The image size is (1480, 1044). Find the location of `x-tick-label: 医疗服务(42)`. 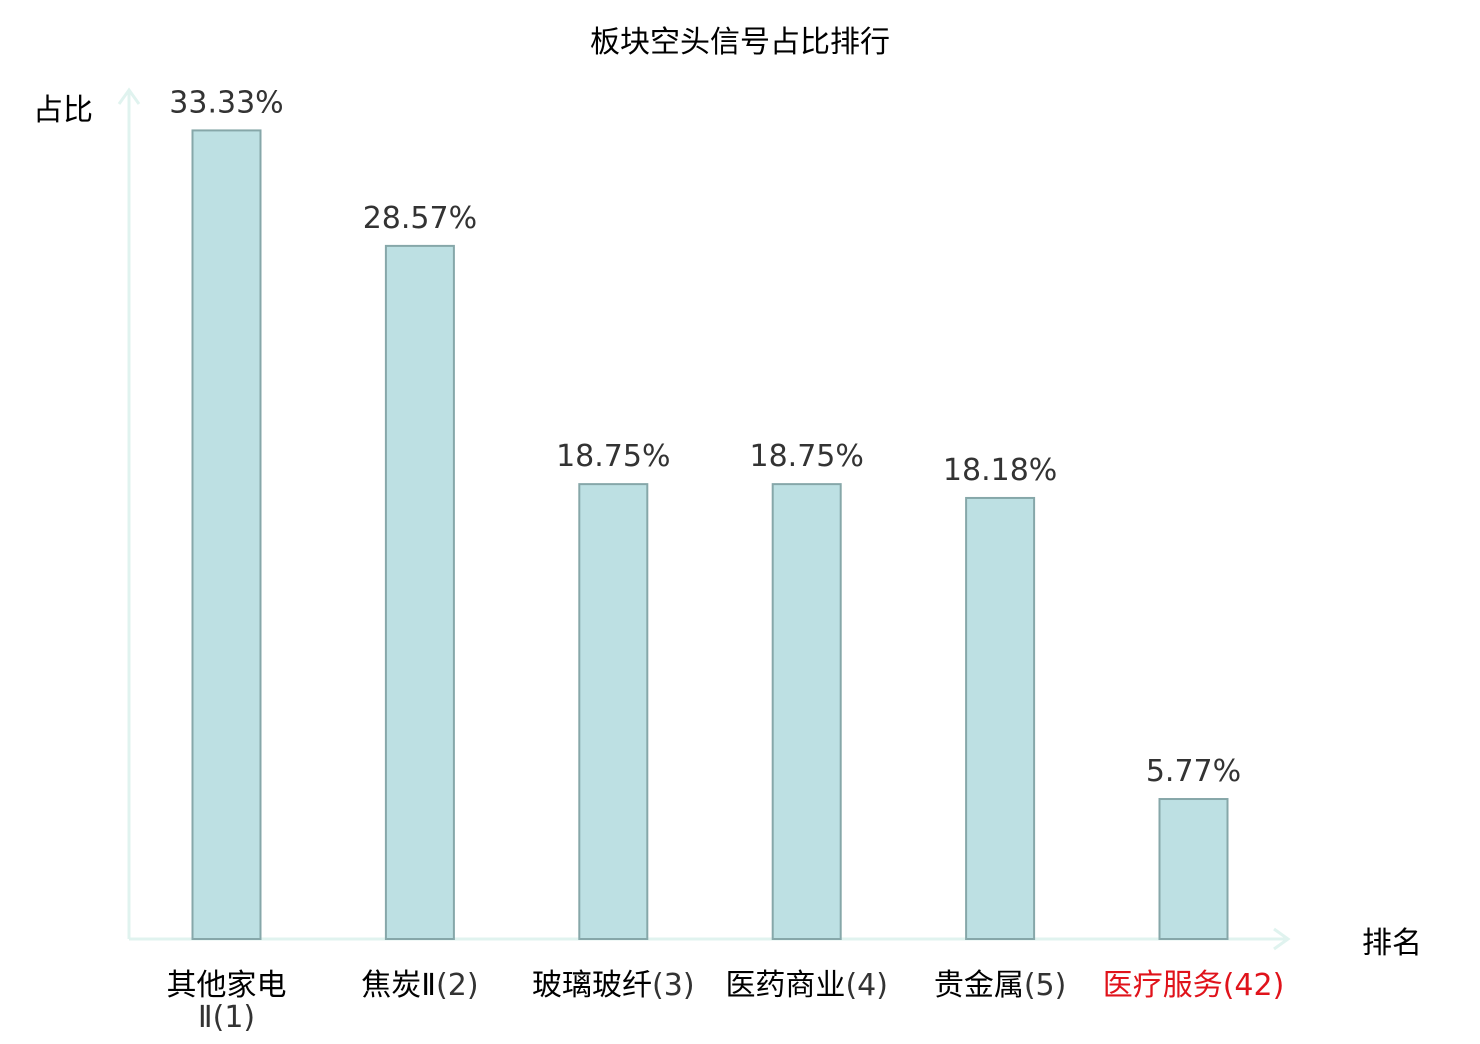

x-tick-label: 医疗服务(42) is located at coordinates (1194, 985).